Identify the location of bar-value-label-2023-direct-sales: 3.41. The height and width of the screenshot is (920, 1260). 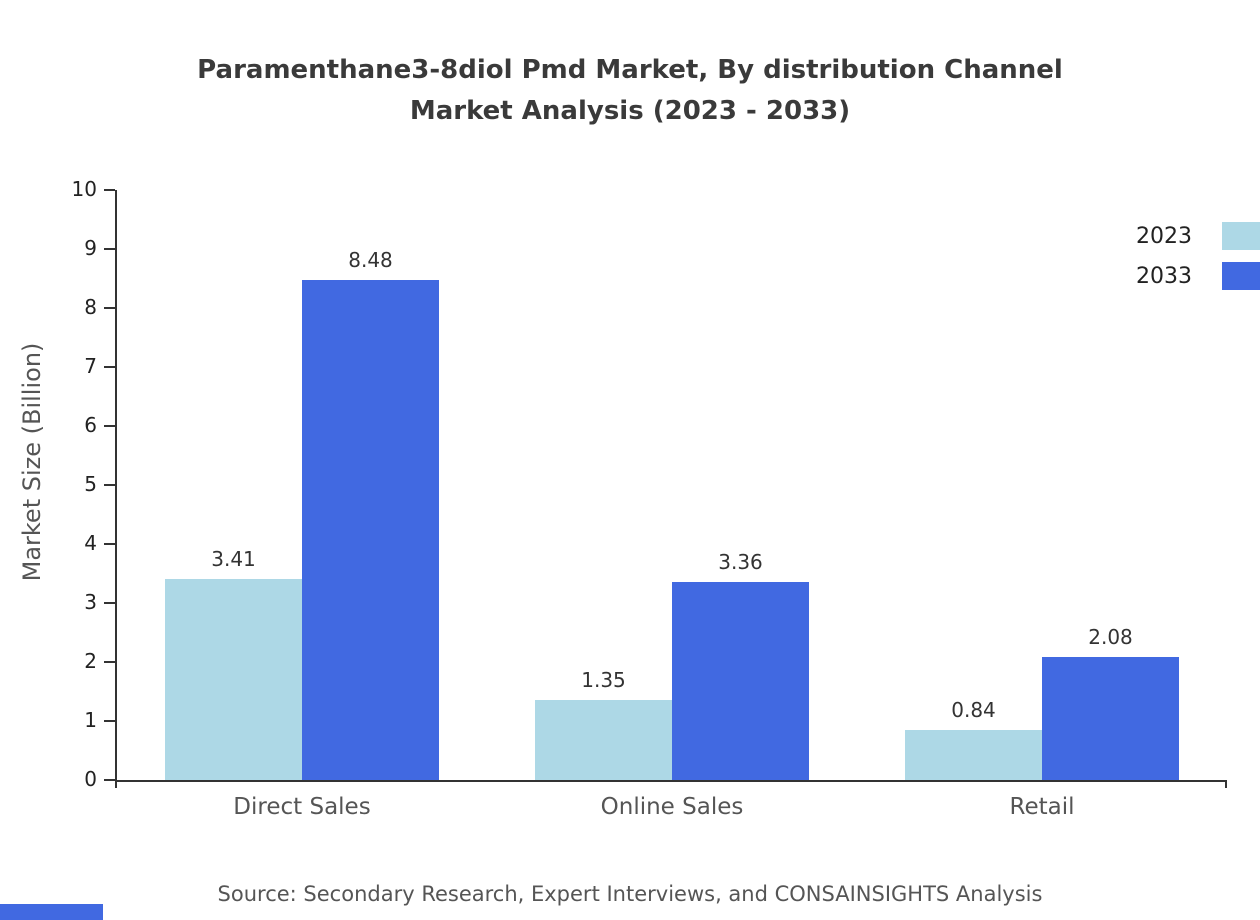
(233, 558).